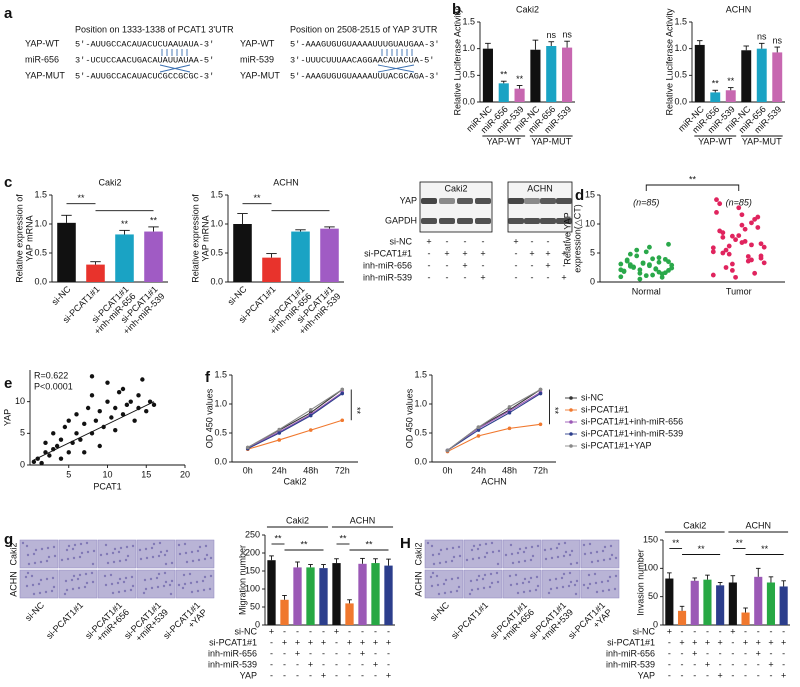 The width and height of the screenshot is (800, 687). What do you see at coordinates (640, 582) in the screenshot?
I see `y-axis-label: Invasion number` at bounding box center [640, 582].